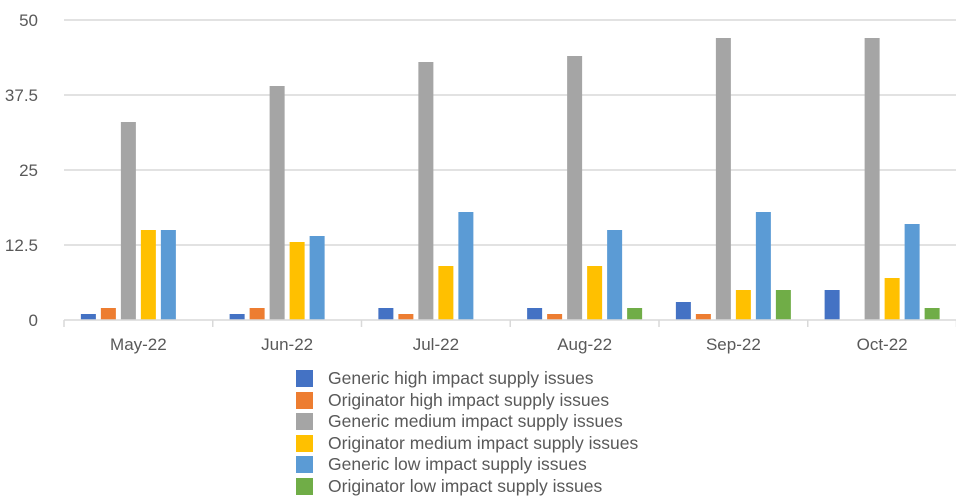 The image size is (956, 503). I want to click on x-tick-label: Aug-22, so click(584, 344).